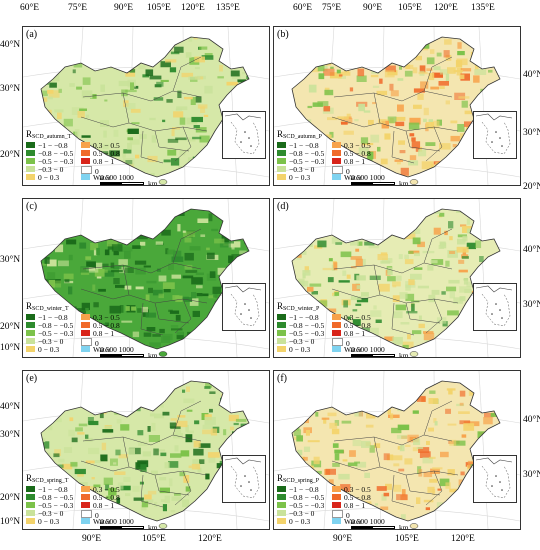  I want to click on legend-title: RSCD_autumn_T, so click(49, 135).